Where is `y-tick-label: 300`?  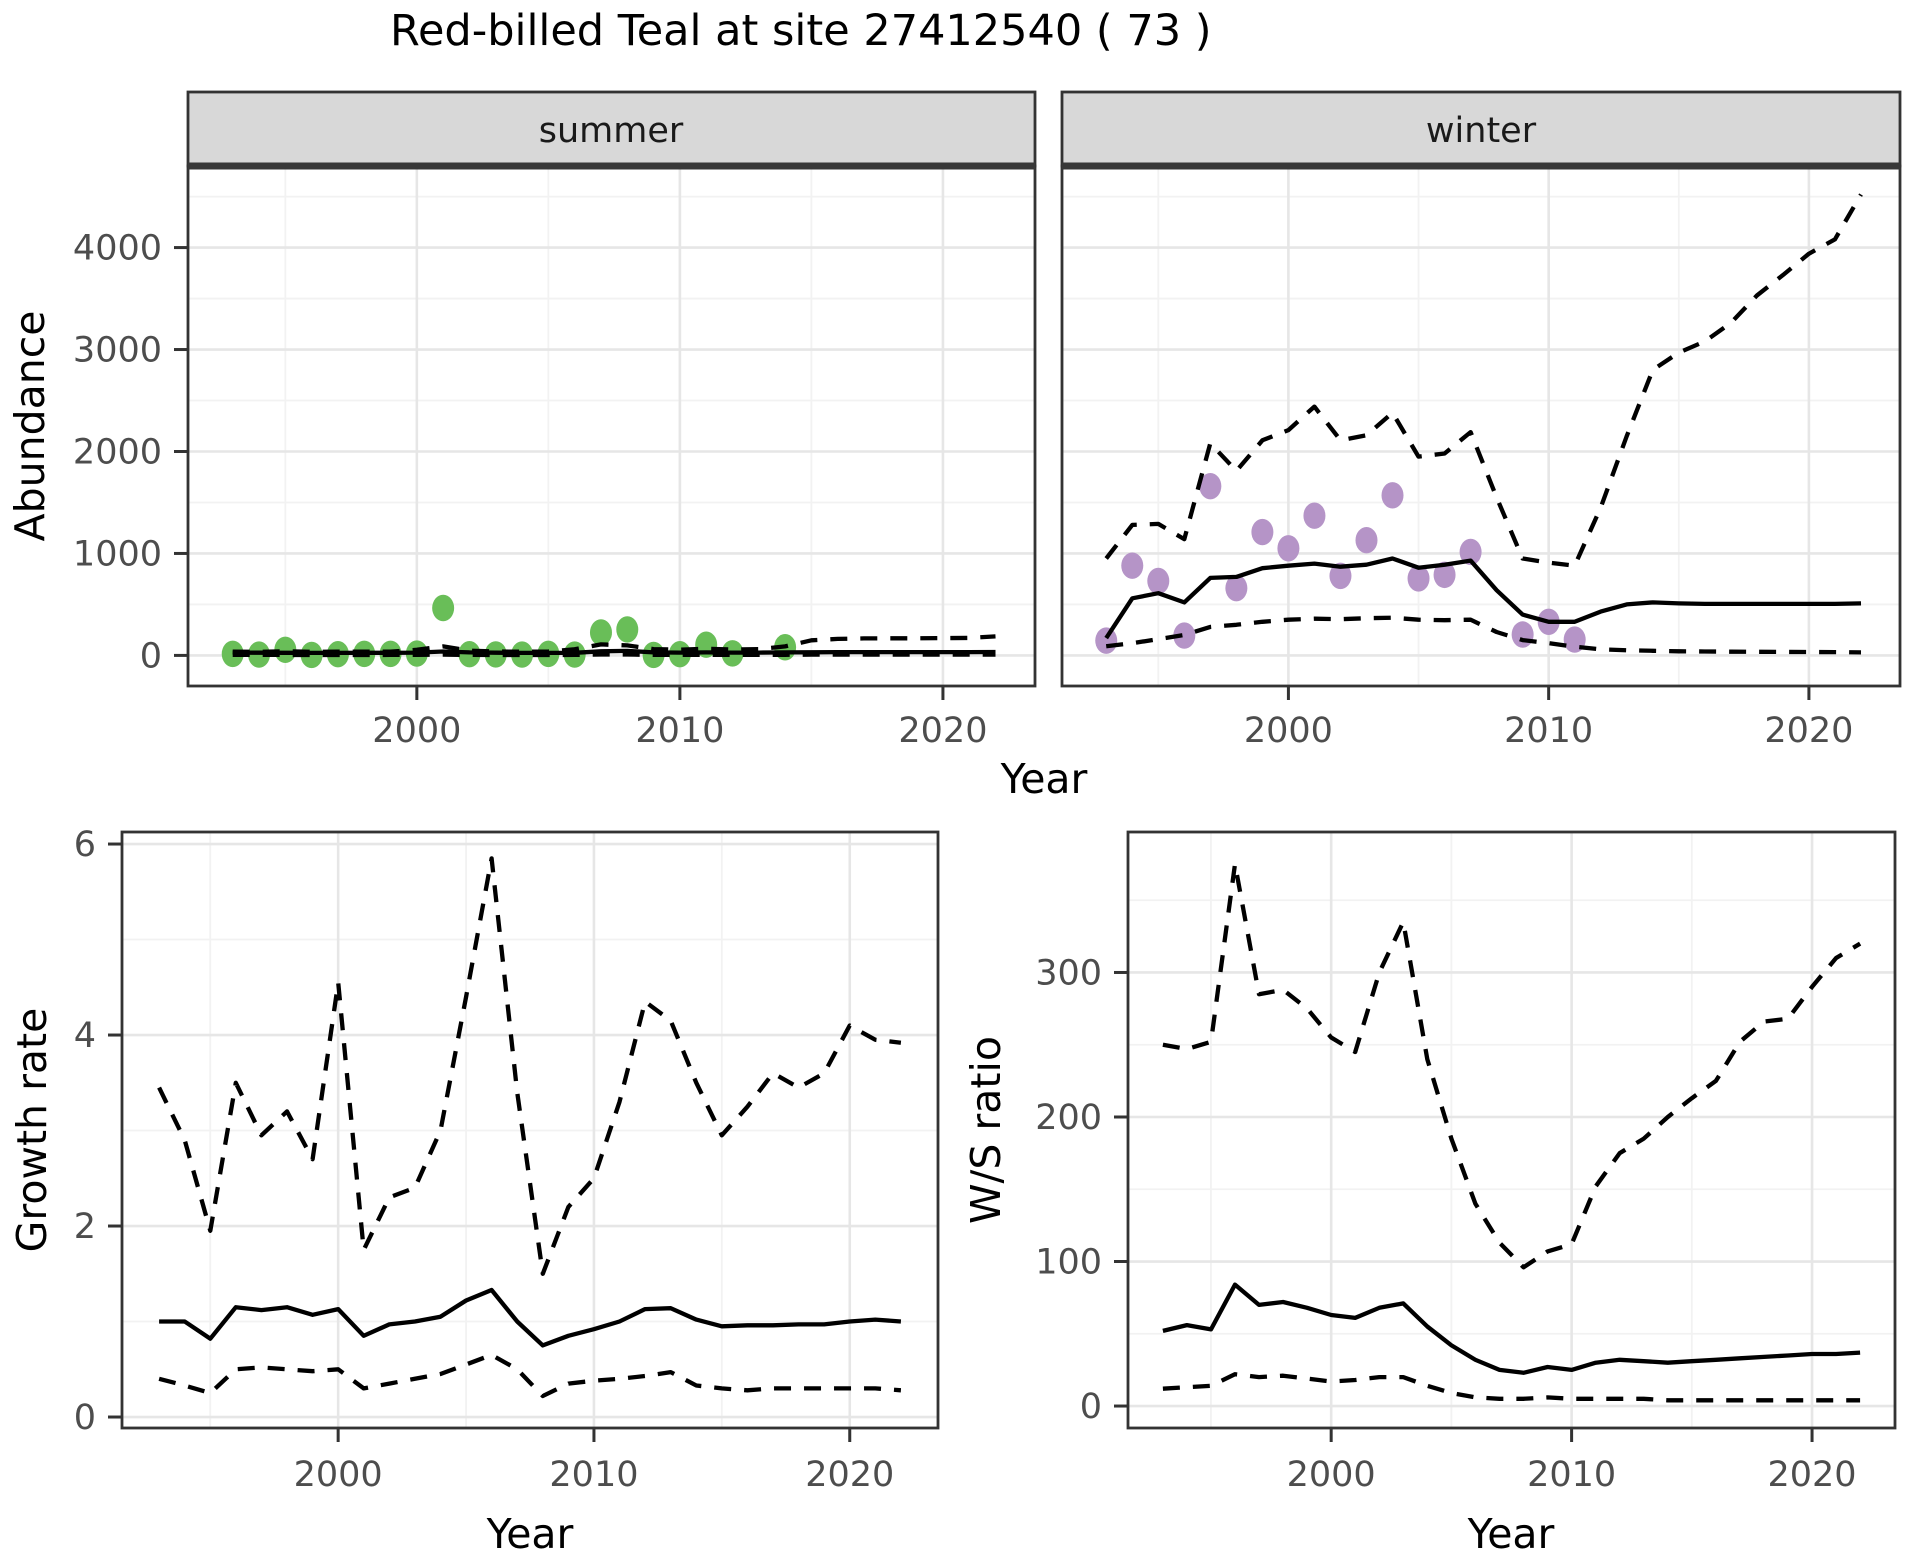
y-tick-label: 300 is located at coordinates (1068, 973).